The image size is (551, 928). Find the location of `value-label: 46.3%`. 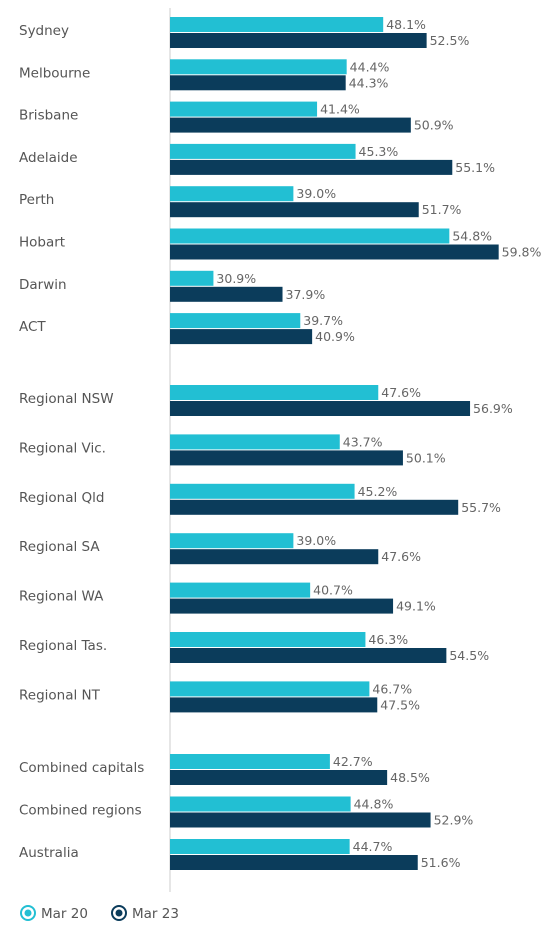

value-label: 46.3% is located at coordinates (388, 639).